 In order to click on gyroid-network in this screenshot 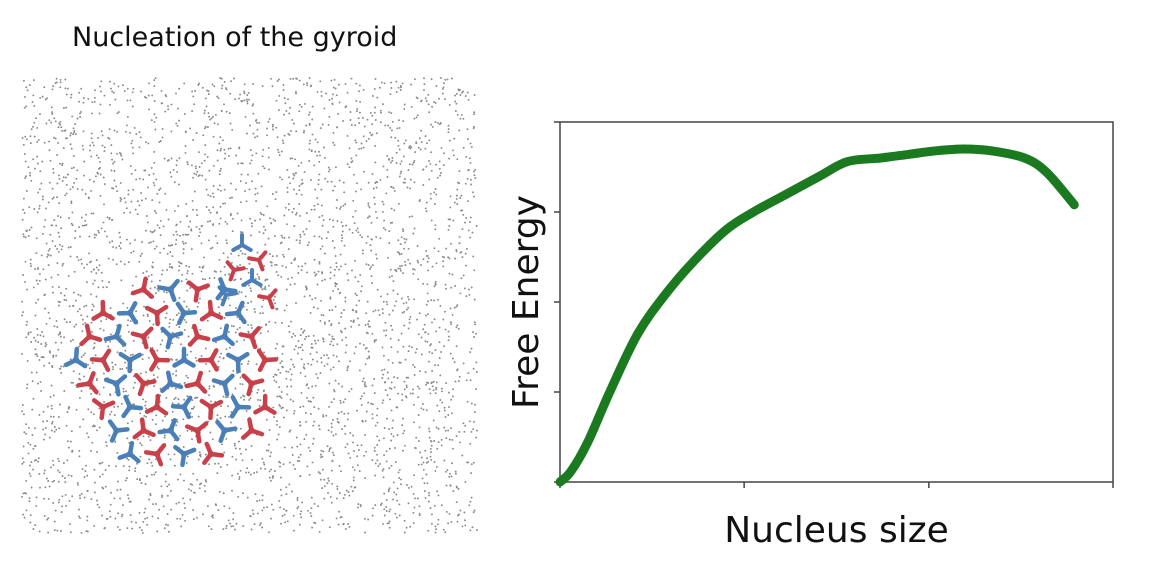, I will do `click(171, 350)`.